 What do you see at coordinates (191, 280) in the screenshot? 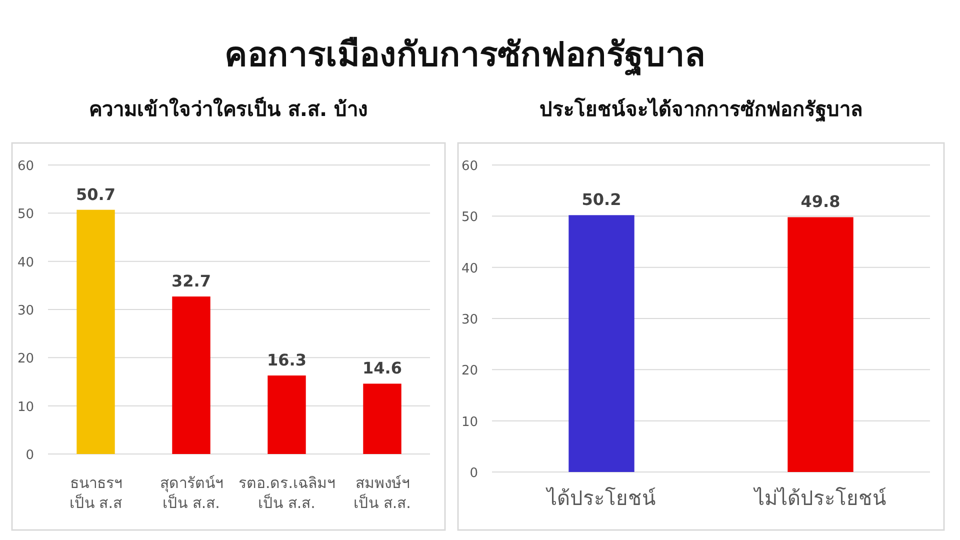
I see `data-label: 32.7` at bounding box center [191, 280].